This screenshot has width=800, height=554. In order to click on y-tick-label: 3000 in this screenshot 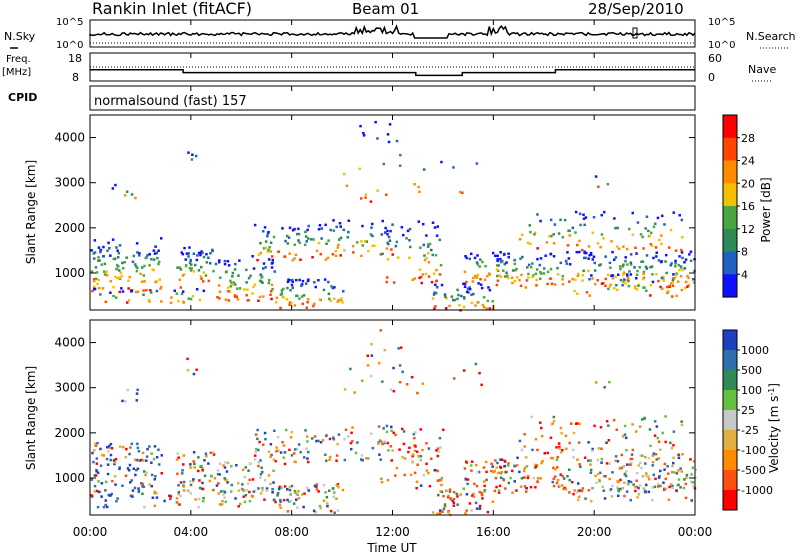, I will do `click(69, 183)`.